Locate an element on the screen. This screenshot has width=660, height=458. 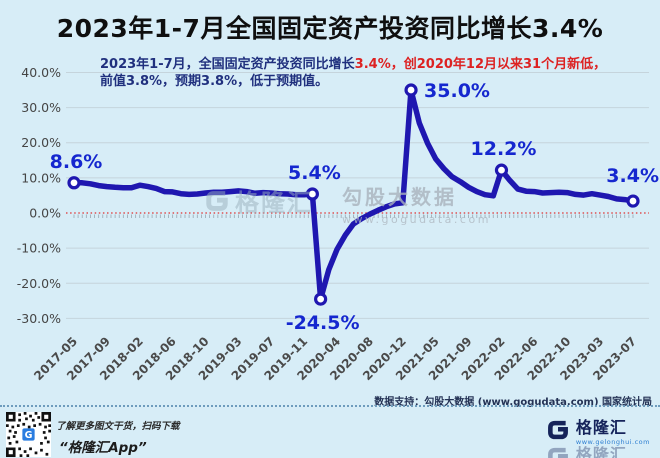
y-tick-label: 30.0% is located at coordinates (41, 107).